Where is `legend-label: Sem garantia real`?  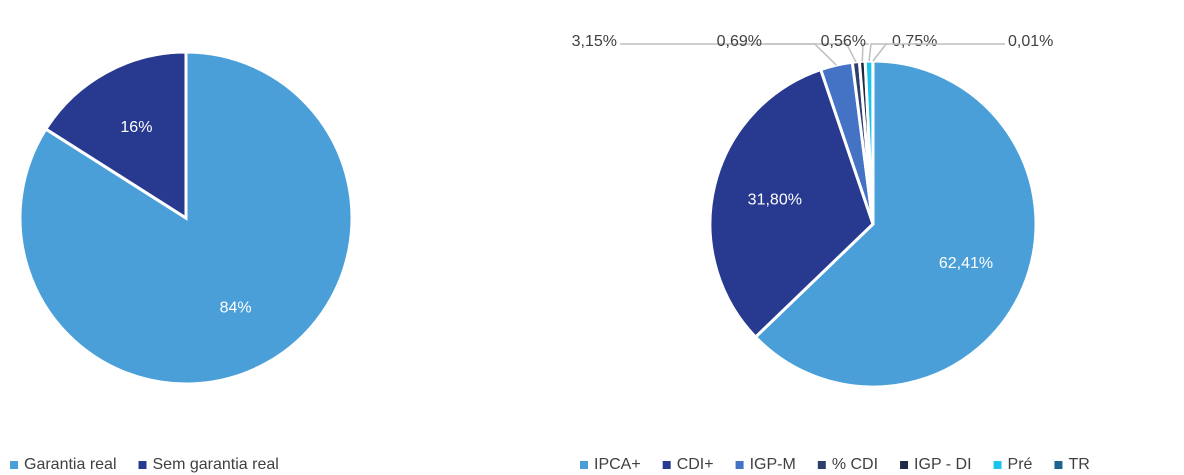 legend-label: Sem garantia real is located at coordinates (216, 464).